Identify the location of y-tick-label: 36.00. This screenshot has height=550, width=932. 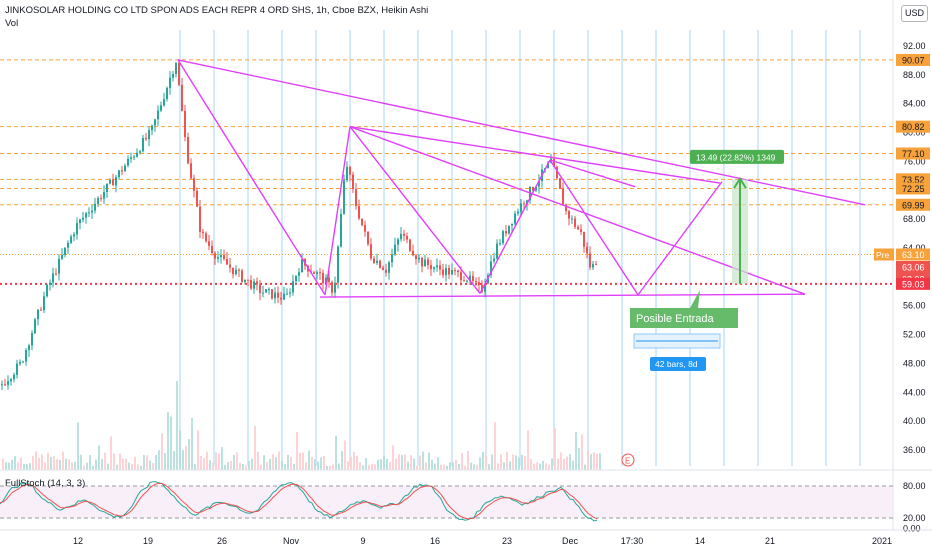
(914, 450).